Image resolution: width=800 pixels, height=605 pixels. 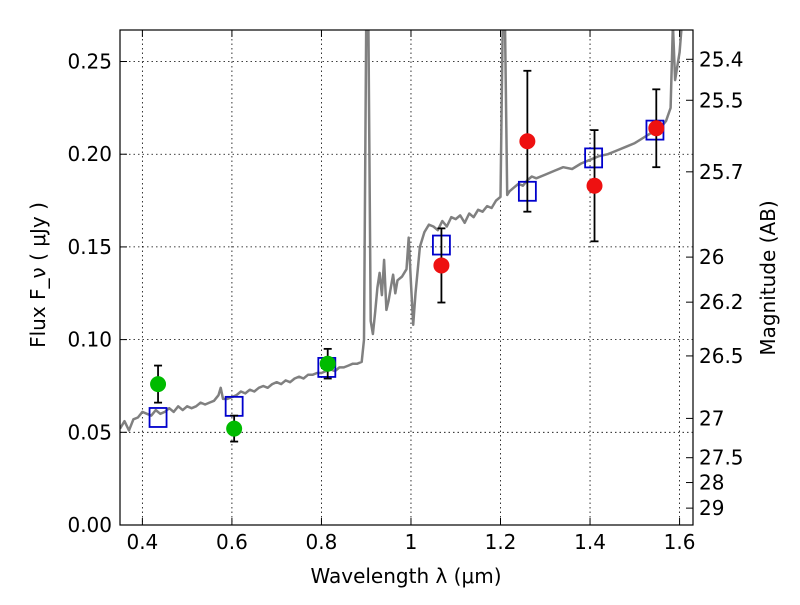 I want to click on x-tick-label: 0.4, so click(x=142, y=542).